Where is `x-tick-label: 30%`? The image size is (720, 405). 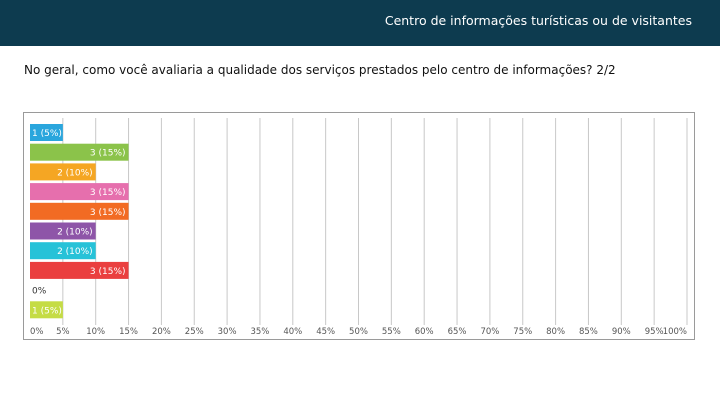
x-tick-label: 30% is located at coordinates (227, 332).